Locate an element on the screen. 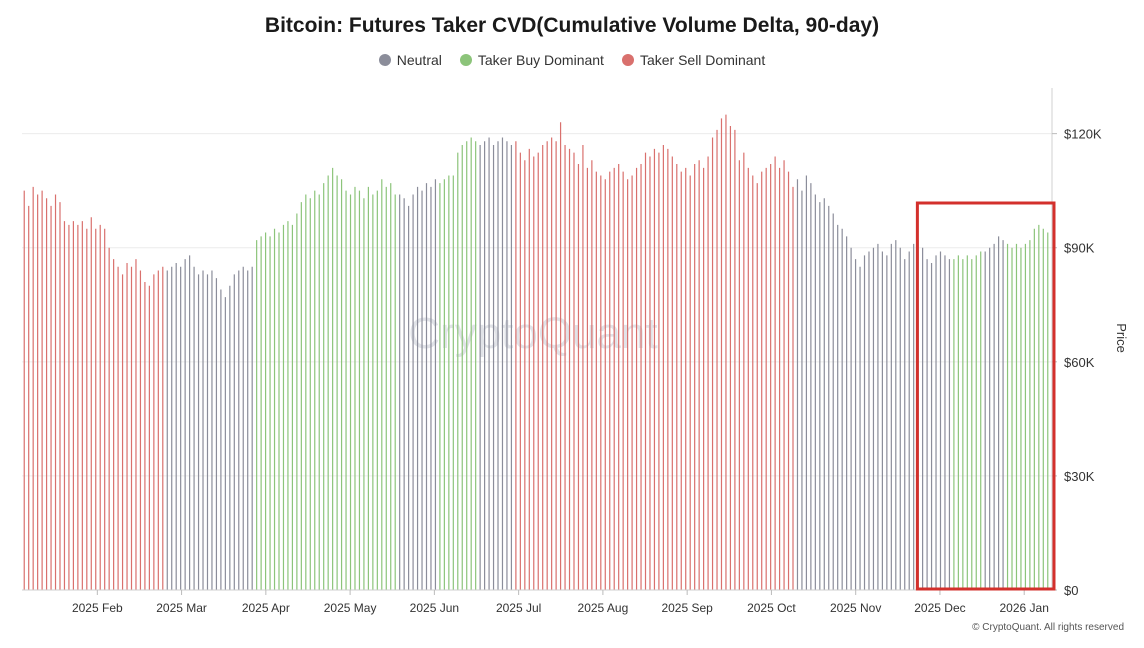  legend-dot-neutral is located at coordinates (384, 60).